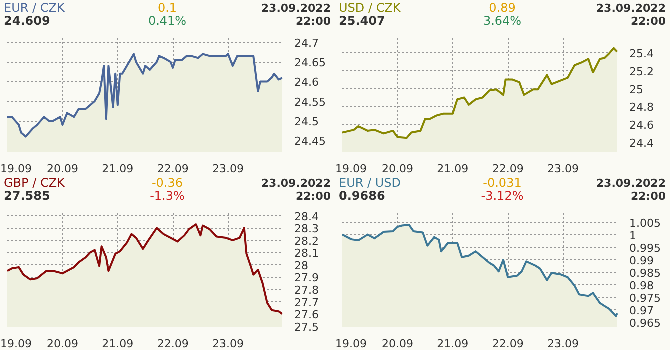  Describe the element at coordinates (34, 183) in the screenshot. I see `chart-title: GBP / CZK` at that location.